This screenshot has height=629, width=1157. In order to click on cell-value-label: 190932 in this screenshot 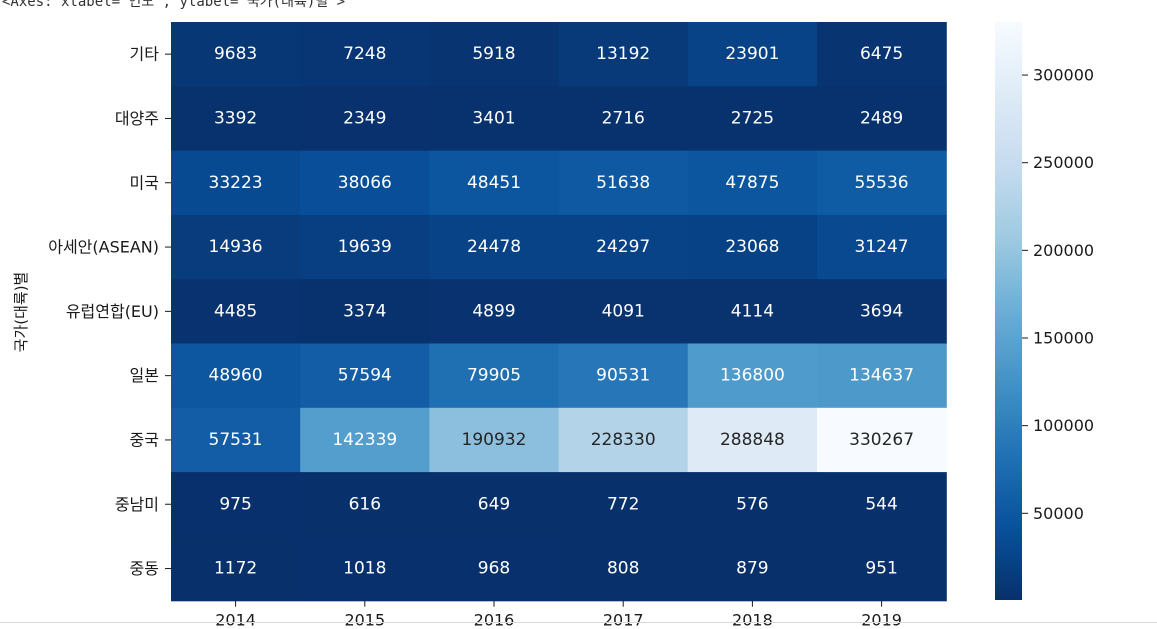, I will do `click(494, 440)`.